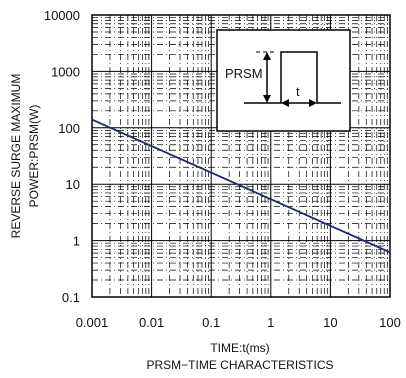 This screenshot has height=378, width=406. Describe the element at coordinates (298, 91) in the screenshot. I see `inset-label-t: t` at that location.